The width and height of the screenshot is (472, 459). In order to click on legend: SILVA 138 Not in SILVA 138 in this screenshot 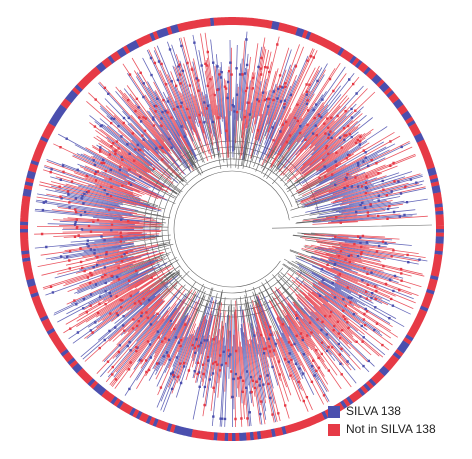, I will do `click(382, 420)`.